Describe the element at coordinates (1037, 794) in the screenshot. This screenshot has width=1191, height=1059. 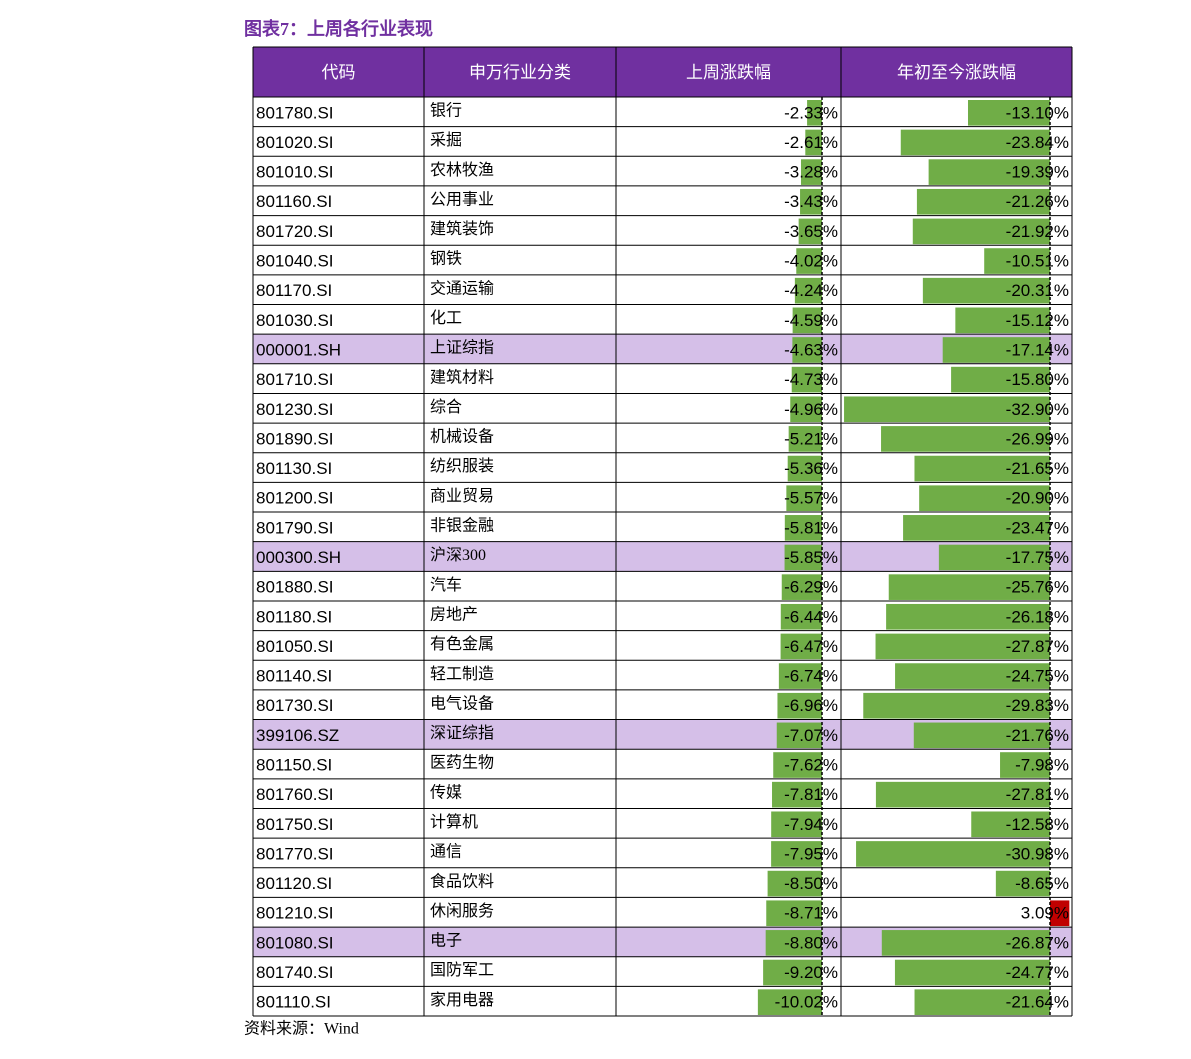
I see `ytd-cell: -27.81%` at that location.